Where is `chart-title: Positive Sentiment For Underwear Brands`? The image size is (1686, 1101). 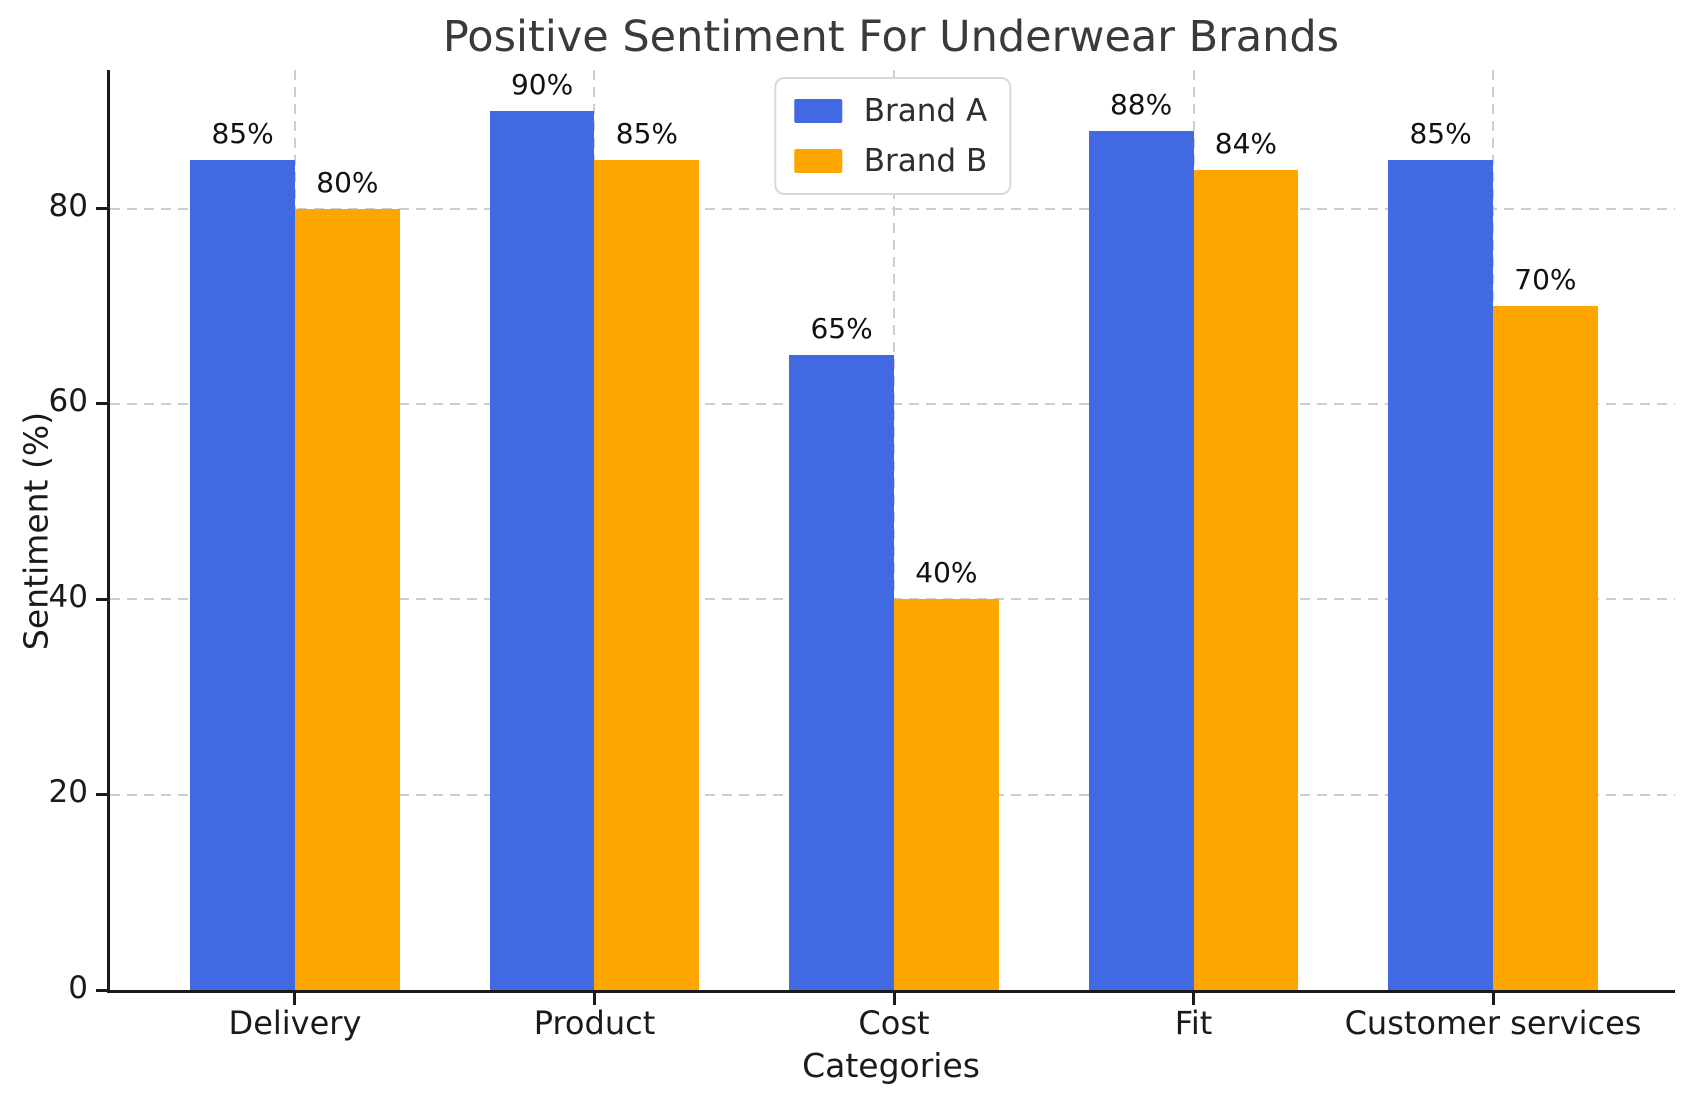
chart-title: Positive Sentiment For Underwear Brands is located at coordinates (891, 37).